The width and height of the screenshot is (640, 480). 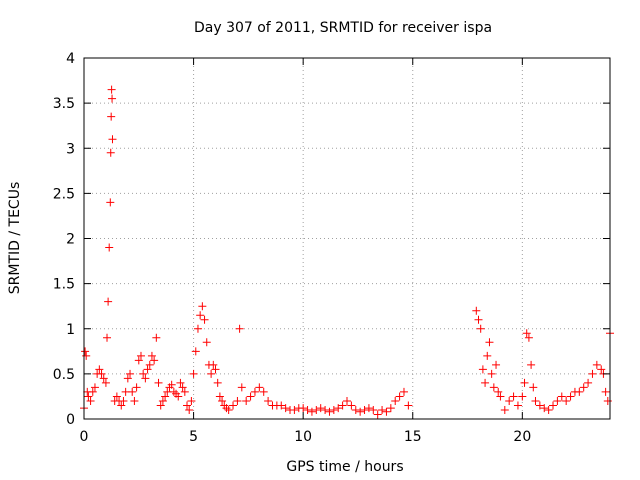 I want to click on y-tick-label: 1.5, so click(x=64, y=285).